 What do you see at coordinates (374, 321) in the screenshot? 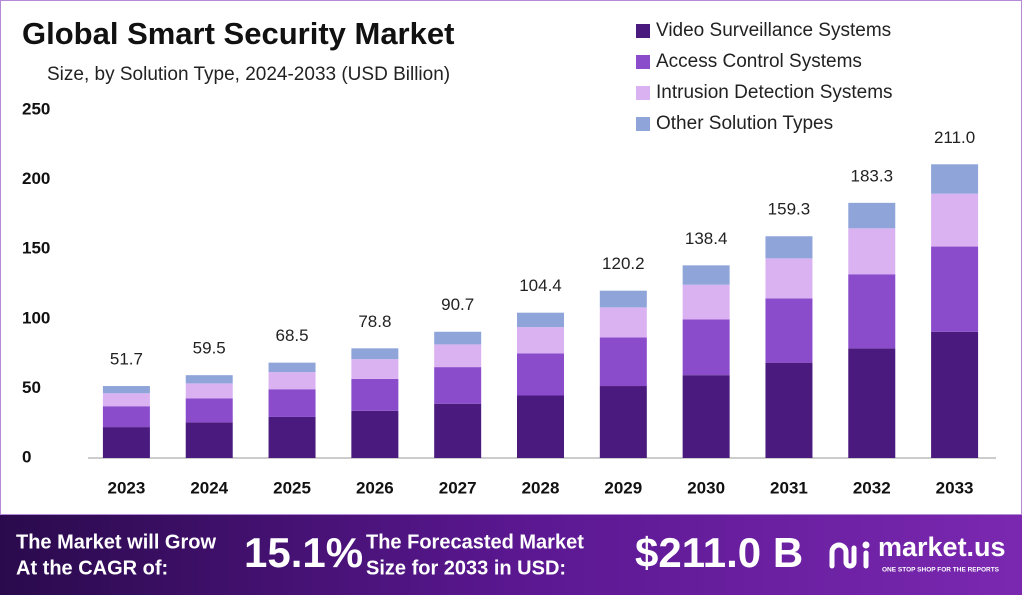
I see `total-label: 78.8` at bounding box center [374, 321].